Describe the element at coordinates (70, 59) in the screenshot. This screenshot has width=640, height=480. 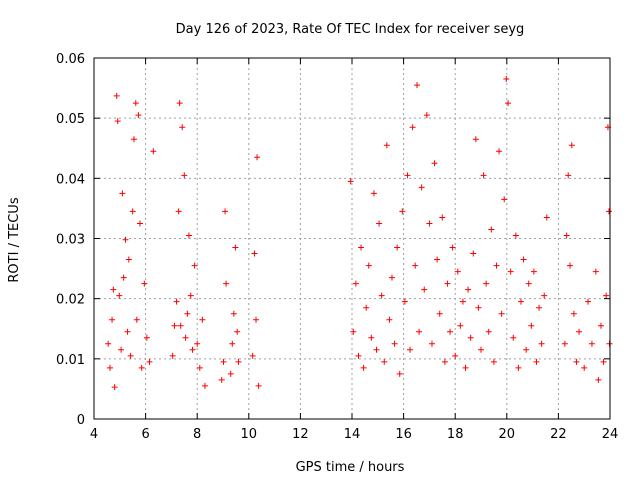
I see `y-tick-label: 0.06` at that location.